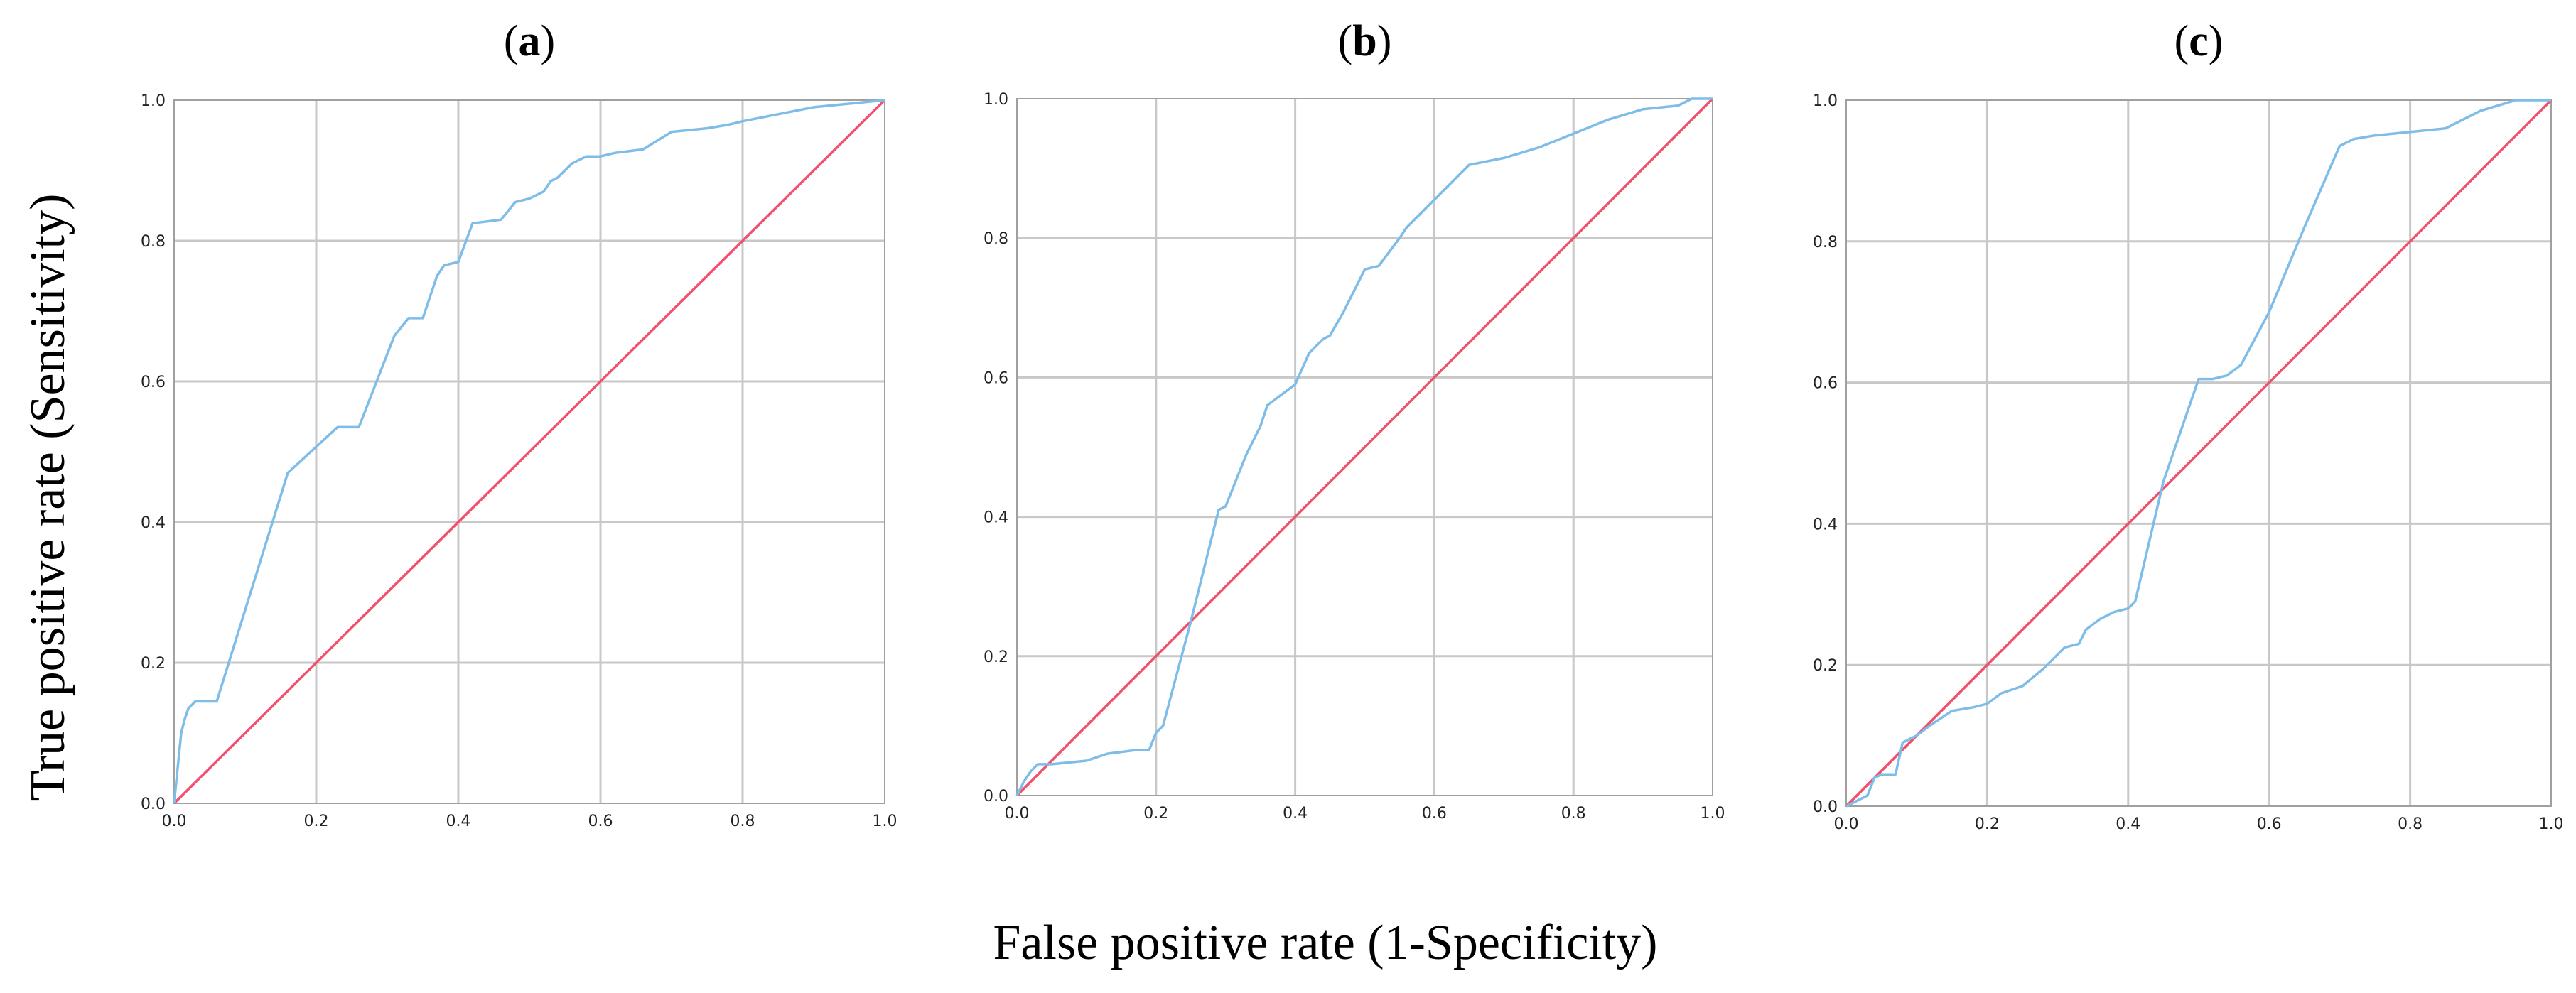 The height and width of the screenshot is (993, 2576). What do you see at coordinates (1326, 943) in the screenshot?
I see `x-axis-title: False positive rate (1-Specificity)` at bounding box center [1326, 943].